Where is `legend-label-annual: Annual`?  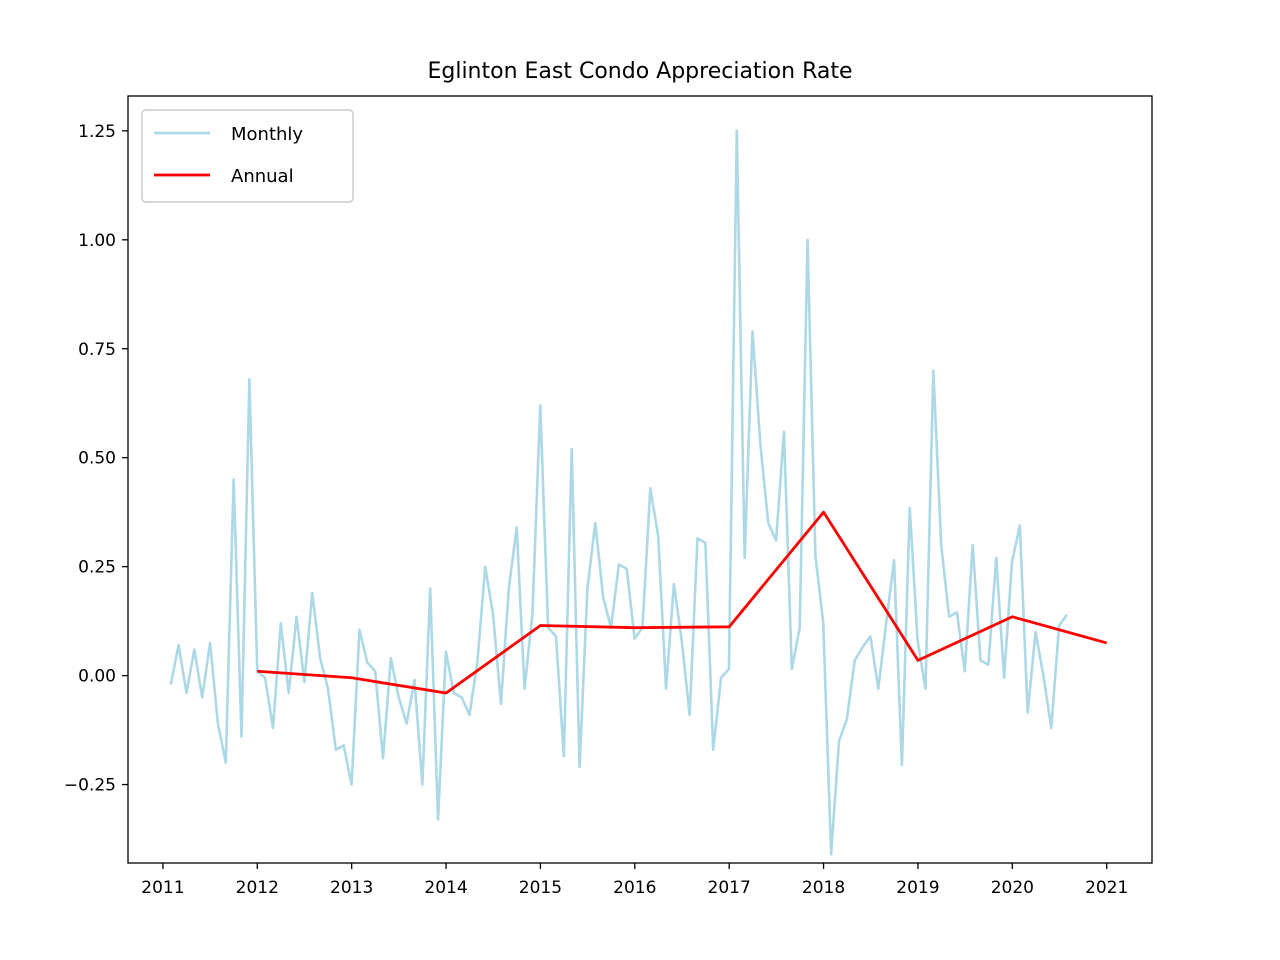 legend-label-annual: Annual is located at coordinates (262, 176).